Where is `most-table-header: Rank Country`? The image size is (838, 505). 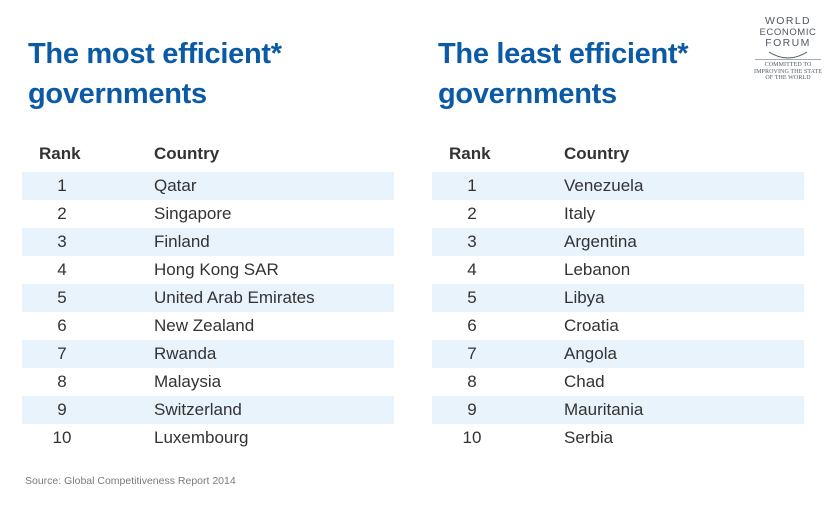
most-table-header: Rank Country is located at coordinates (208, 155).